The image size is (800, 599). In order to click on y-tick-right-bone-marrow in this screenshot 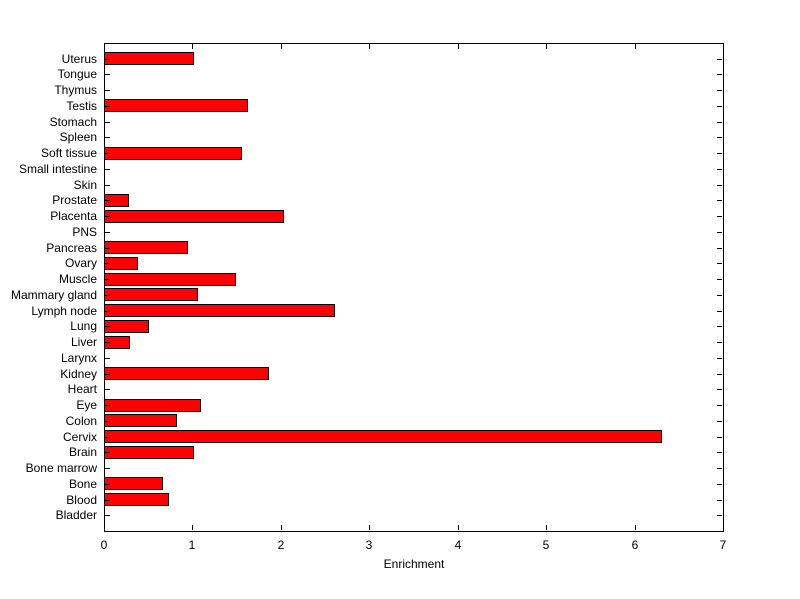, I will do `click(719, 468)`.